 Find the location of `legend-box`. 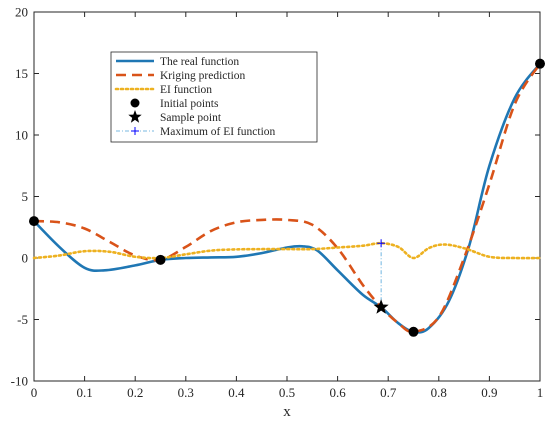

legend-box is located at coordinates (214, 97).